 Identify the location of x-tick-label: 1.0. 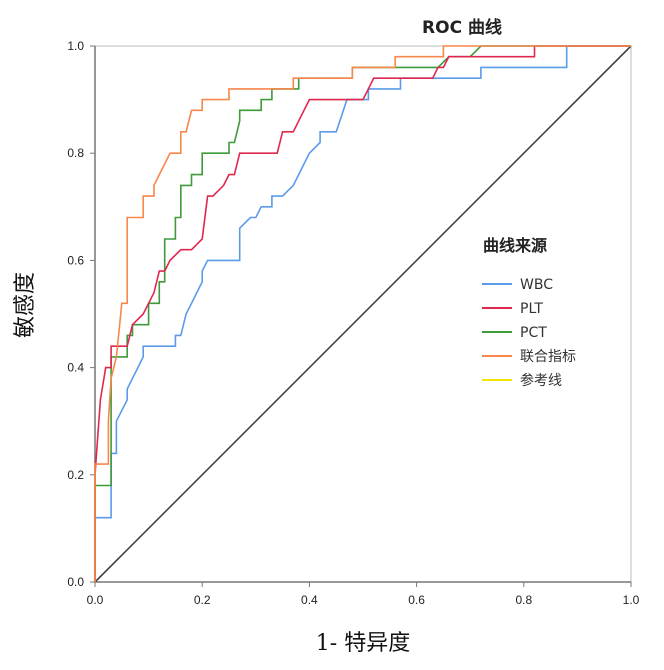
(631, 600).